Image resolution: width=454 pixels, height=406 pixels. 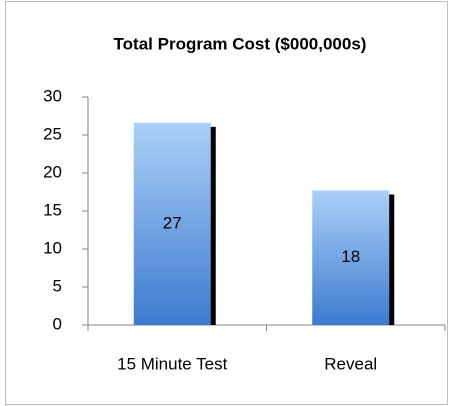 I want to click on y-tick-label: 15, so click(x=52, y=209).